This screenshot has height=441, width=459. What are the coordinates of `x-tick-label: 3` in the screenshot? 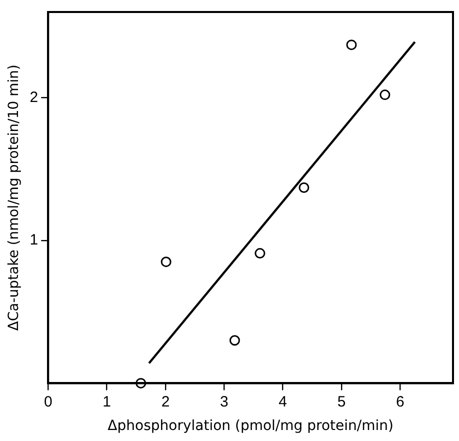 It's located at (224, 401).